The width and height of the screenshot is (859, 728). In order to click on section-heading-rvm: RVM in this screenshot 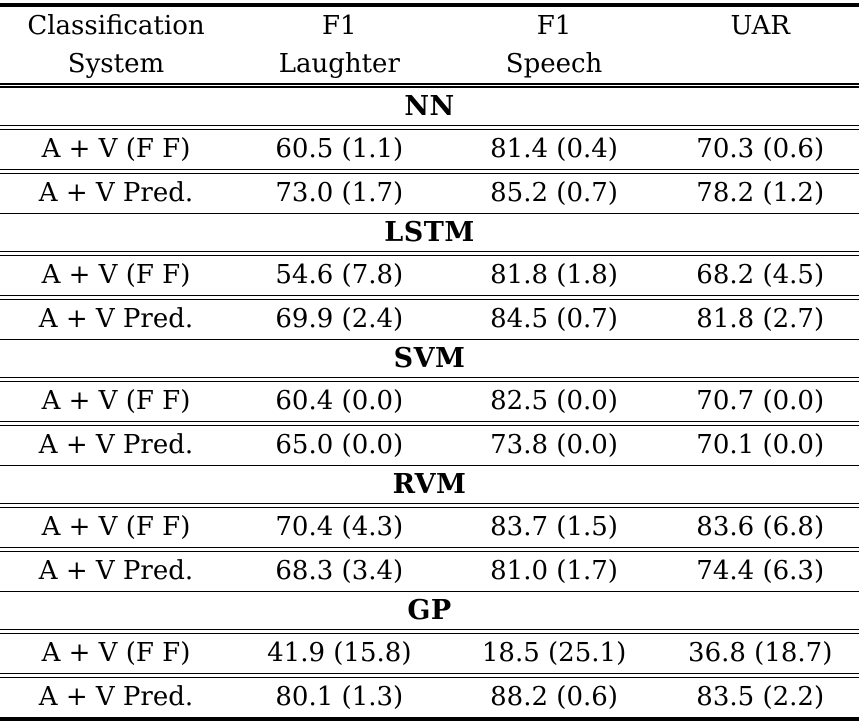, I will do `click(429, 484)`.